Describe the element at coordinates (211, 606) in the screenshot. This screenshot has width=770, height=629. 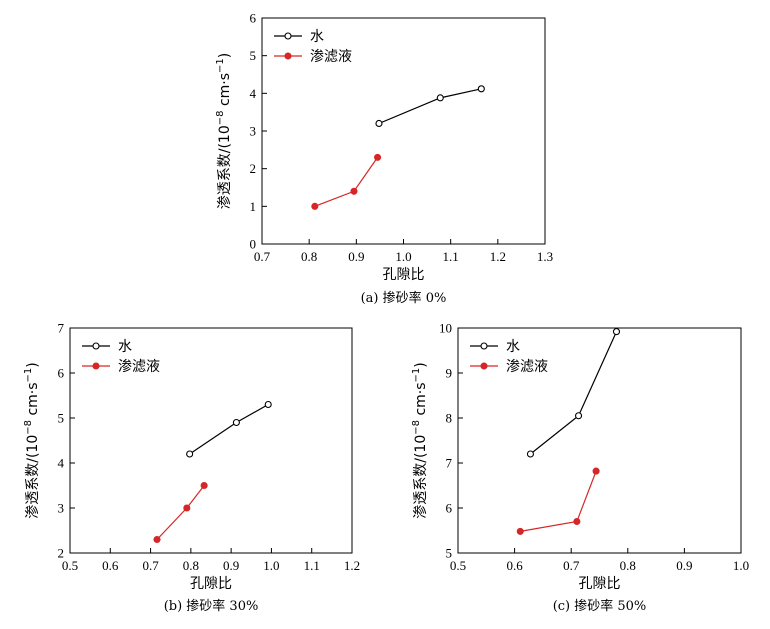
I see `chart-caption: (b) 掺砂率 30%` at that location.